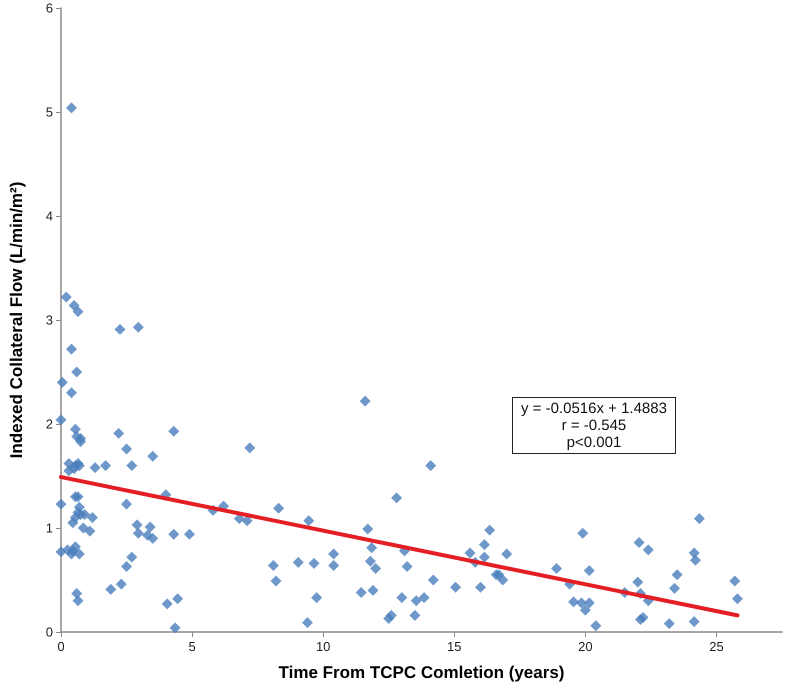  What do you see at coordinates (454, 646) in the screenshot?
I see `x-tick-label: 15` at bounding box center [454, 646].